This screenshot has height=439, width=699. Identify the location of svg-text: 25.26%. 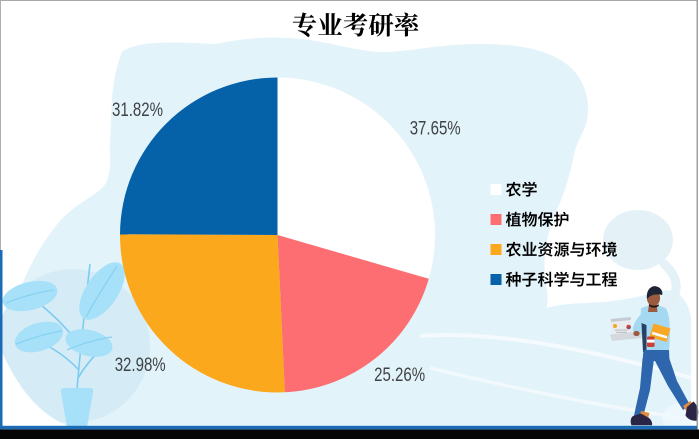
(399, 375).